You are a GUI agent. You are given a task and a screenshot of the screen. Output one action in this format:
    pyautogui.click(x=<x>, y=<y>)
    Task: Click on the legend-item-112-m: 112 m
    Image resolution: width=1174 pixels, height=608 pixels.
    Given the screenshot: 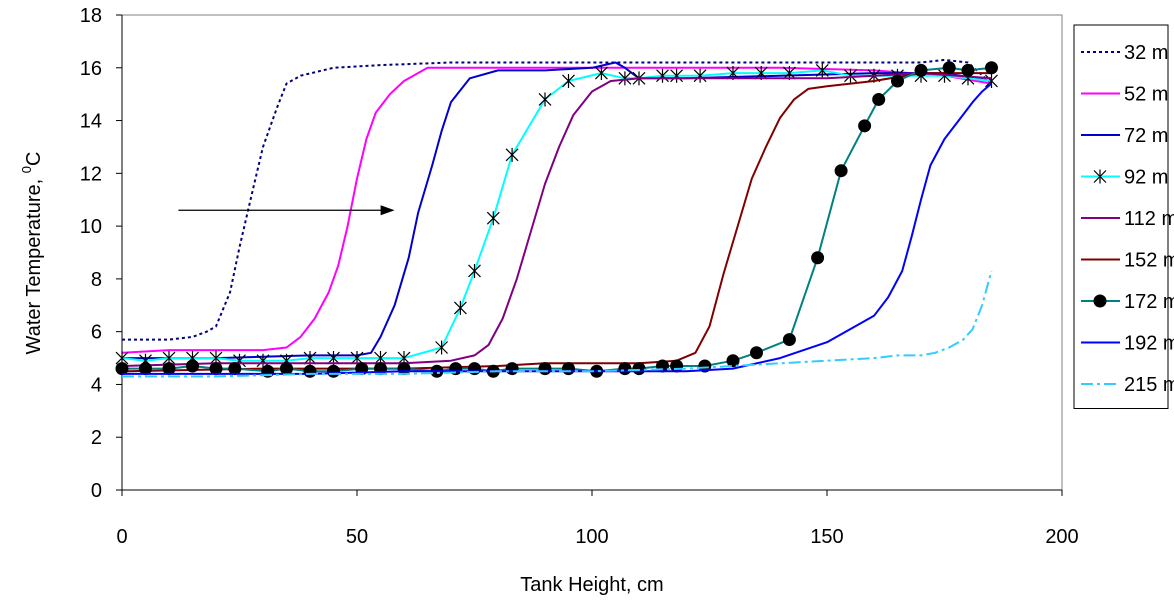 What is the action you would take?
    pyautogui.click(x=1127, y=219)
    